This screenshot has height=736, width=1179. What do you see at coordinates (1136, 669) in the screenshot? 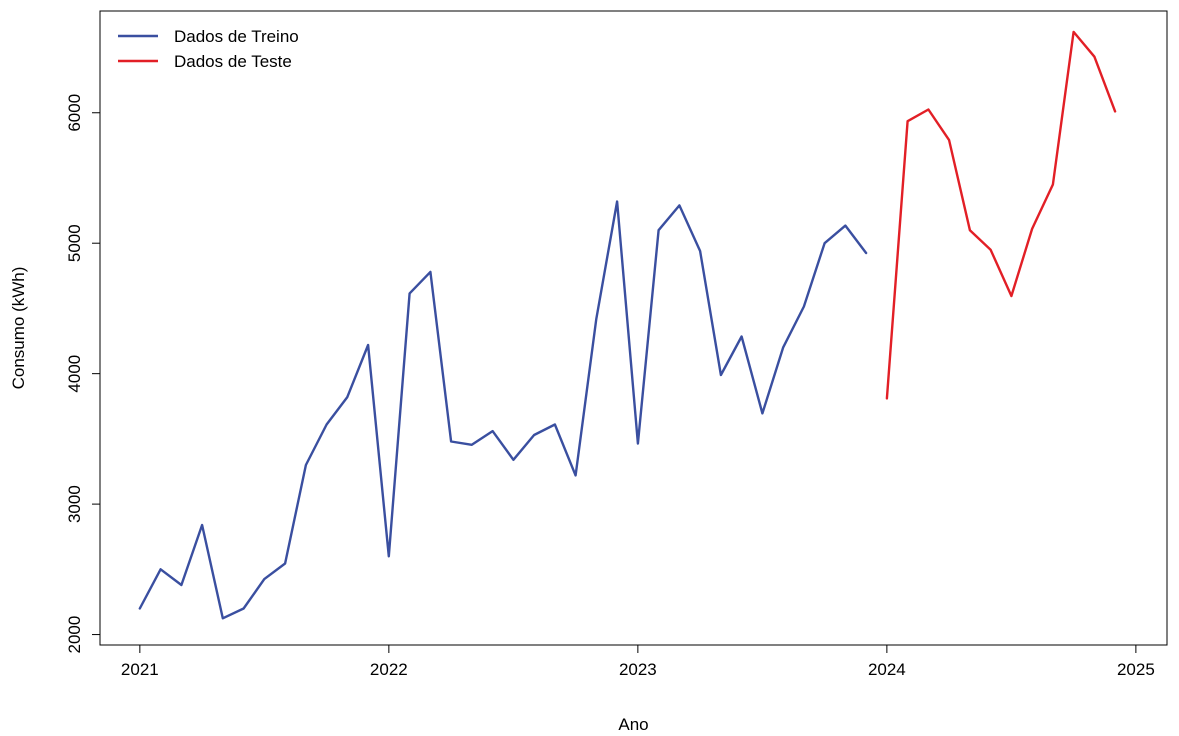
I see `x-tick-label: 2025` at bounding box center [1136, 669].